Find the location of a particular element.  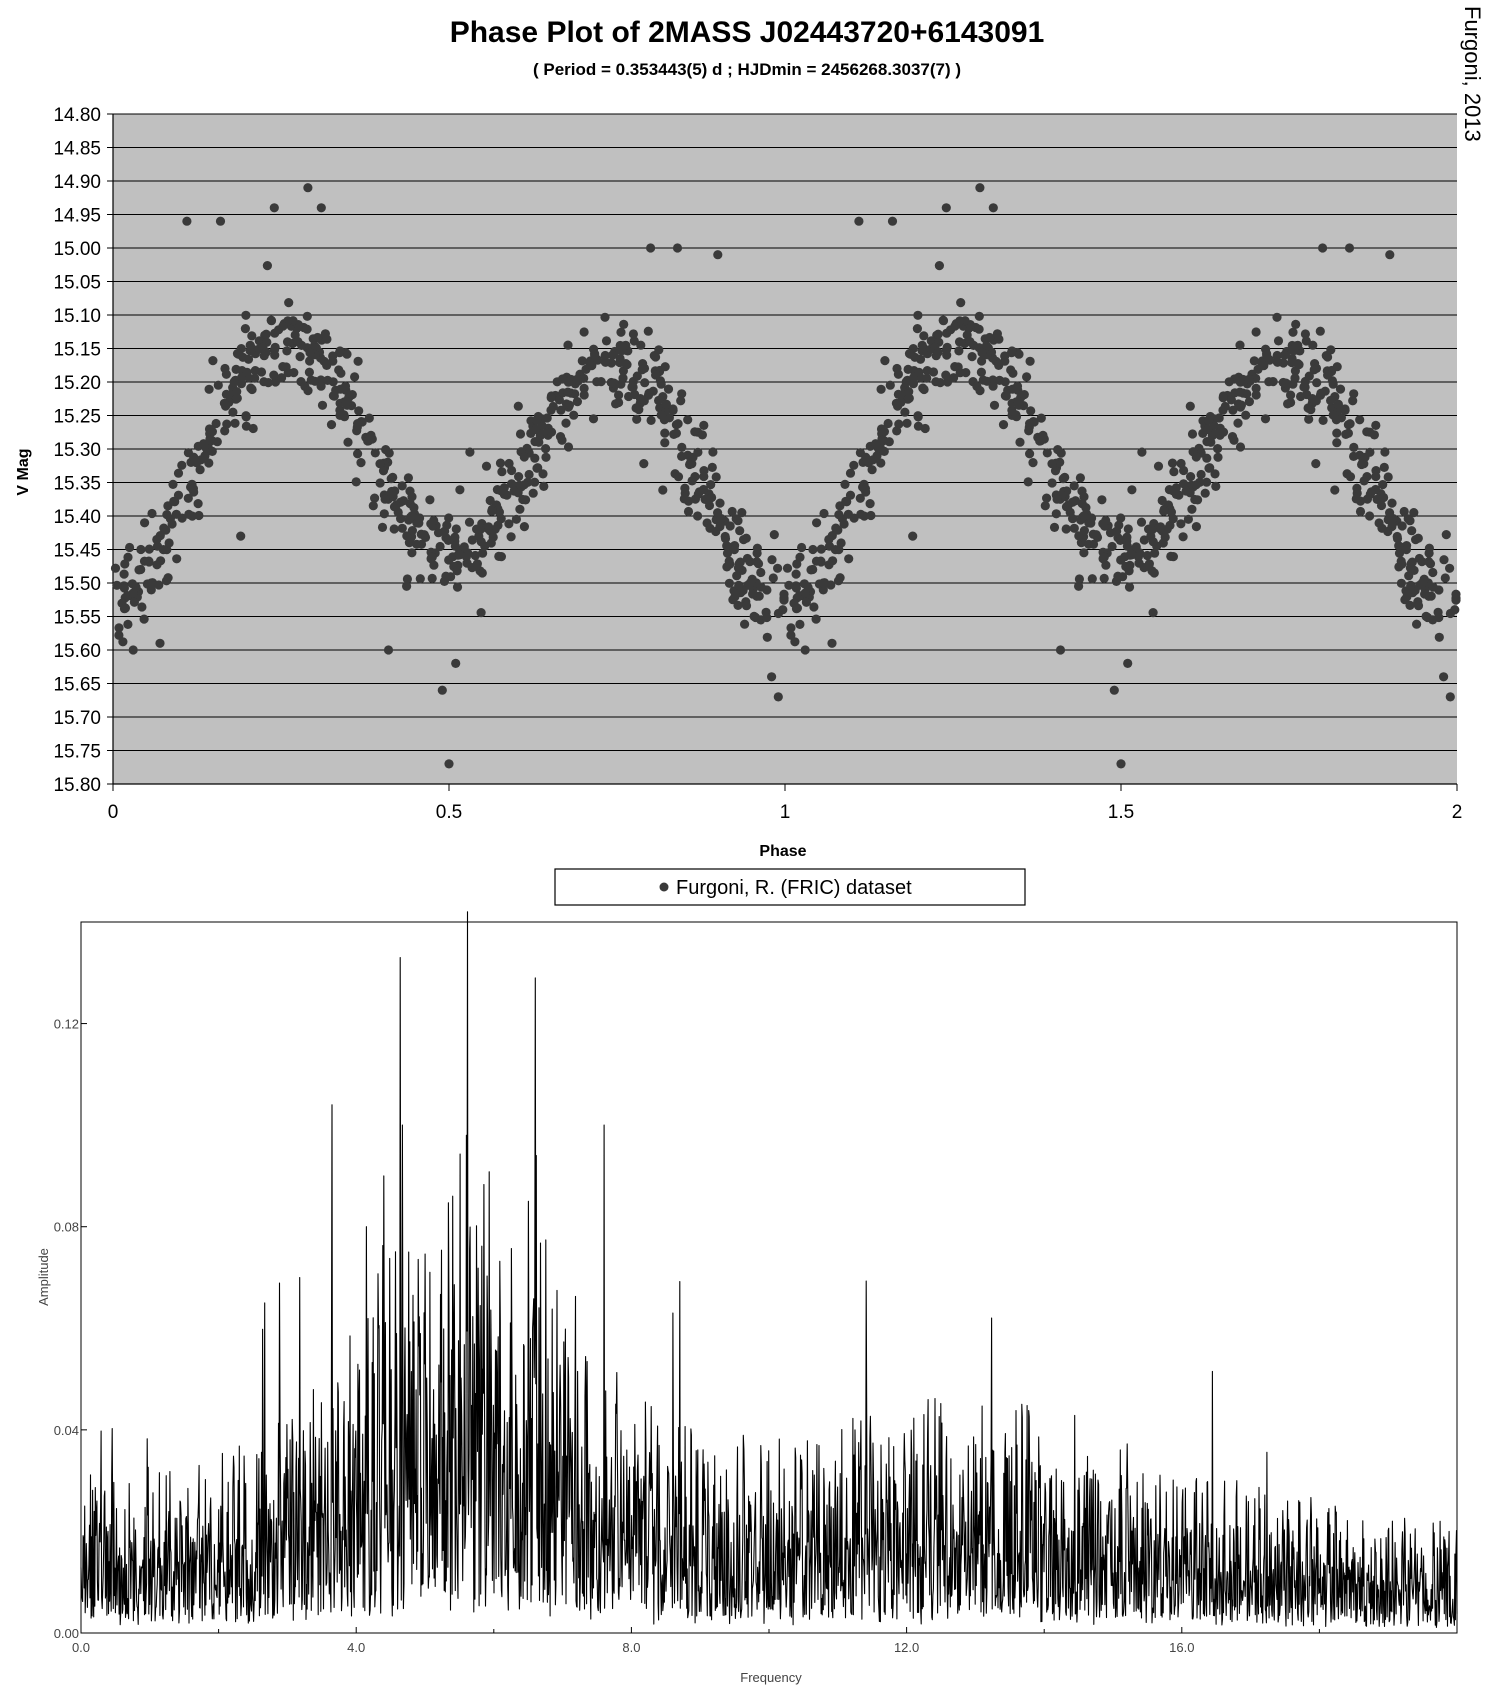

y-tick-label: 15.65 is located at coordinates (77, 685).